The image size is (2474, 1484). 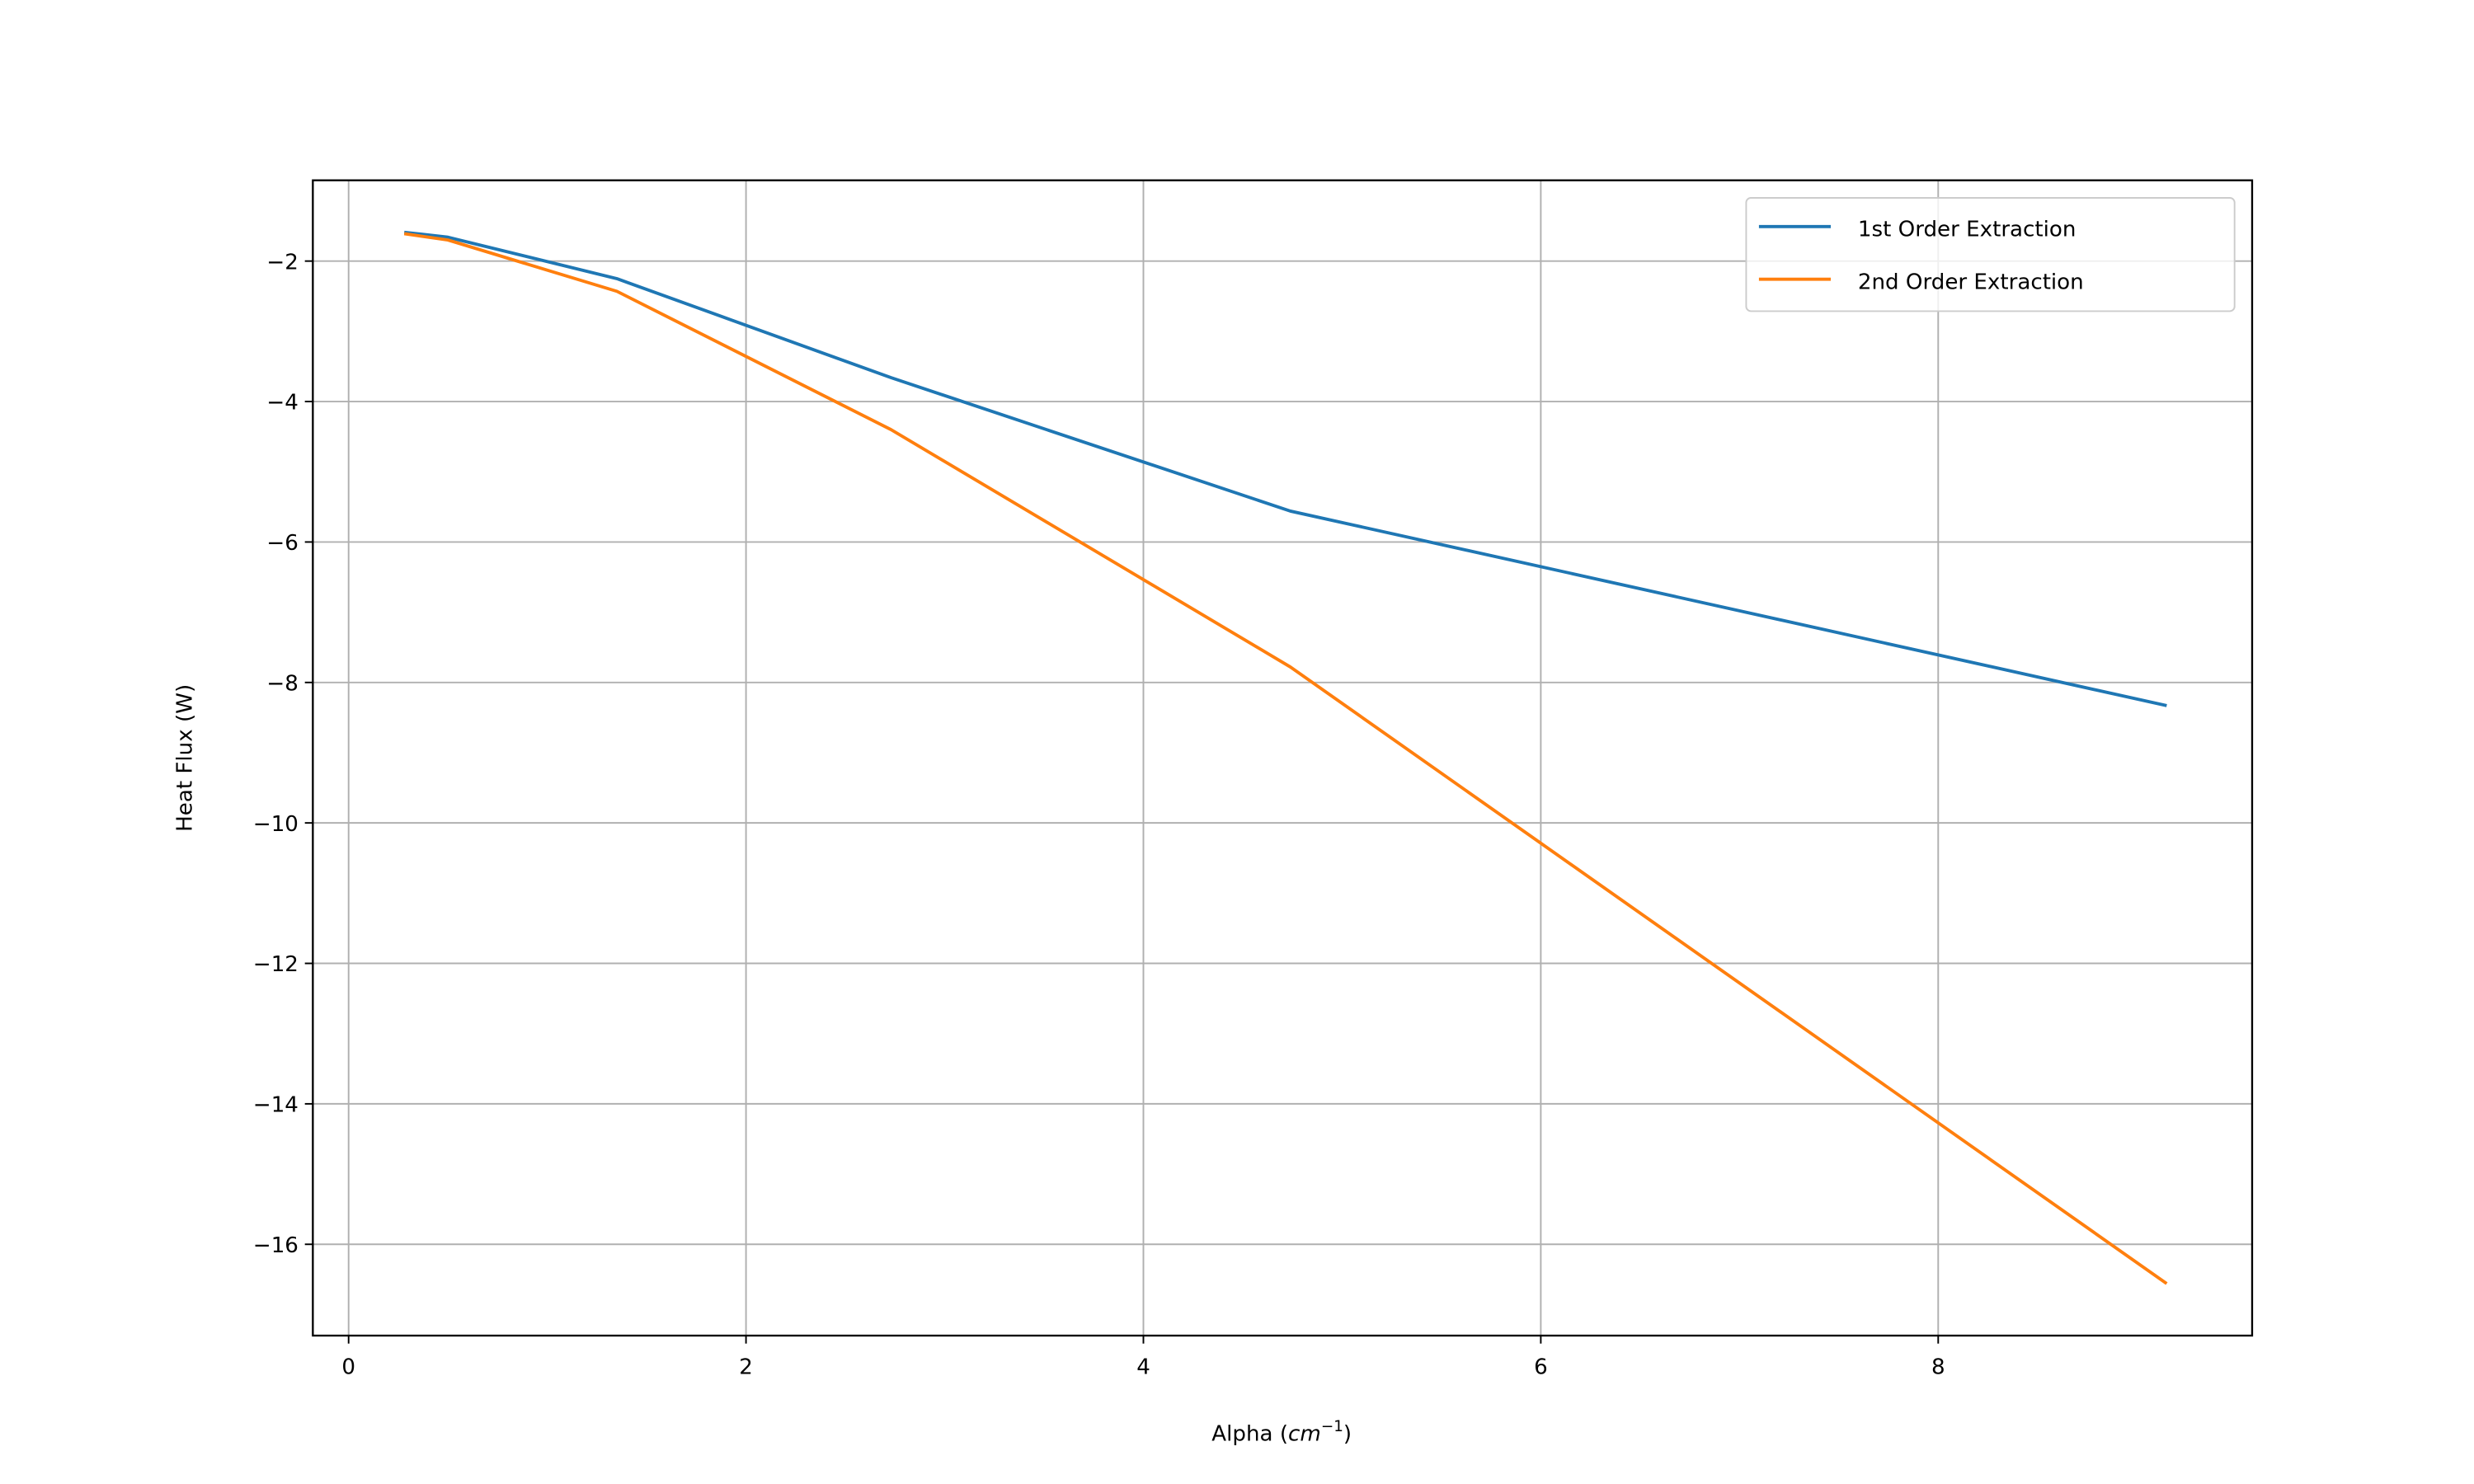 I want to click on x-axis-label: Alpha (cm−1), so click(x=1281, y=1432).